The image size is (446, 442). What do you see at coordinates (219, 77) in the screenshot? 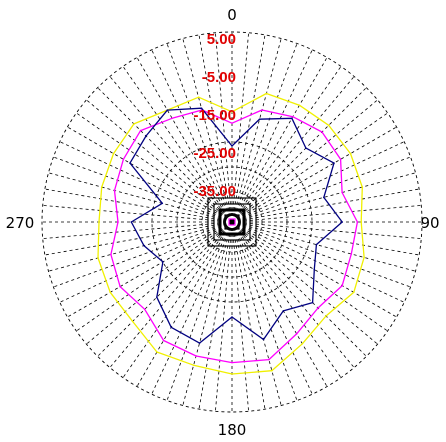
I see `ring-label: -5.00` at bounding box center [219, 77].